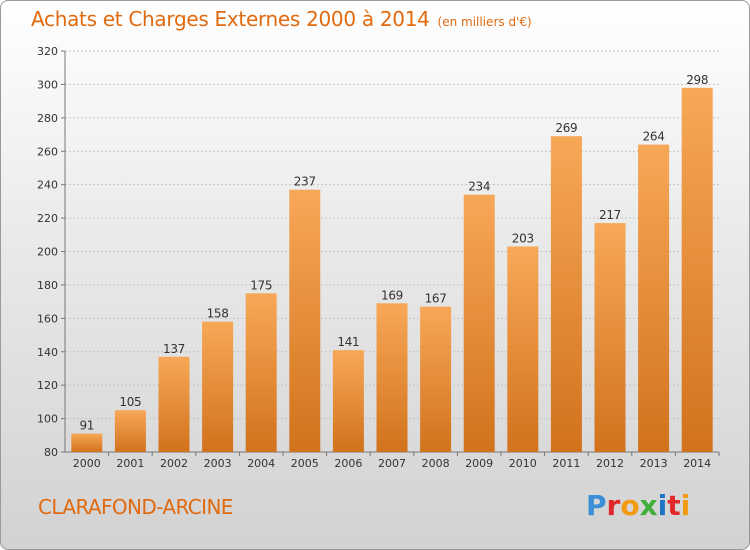 The height and width of the screenshot is (550, 750). What do you see at coordinates (218, 314) in the screenshot?
I see `data-label: 158` at bounding box center [218, 314].